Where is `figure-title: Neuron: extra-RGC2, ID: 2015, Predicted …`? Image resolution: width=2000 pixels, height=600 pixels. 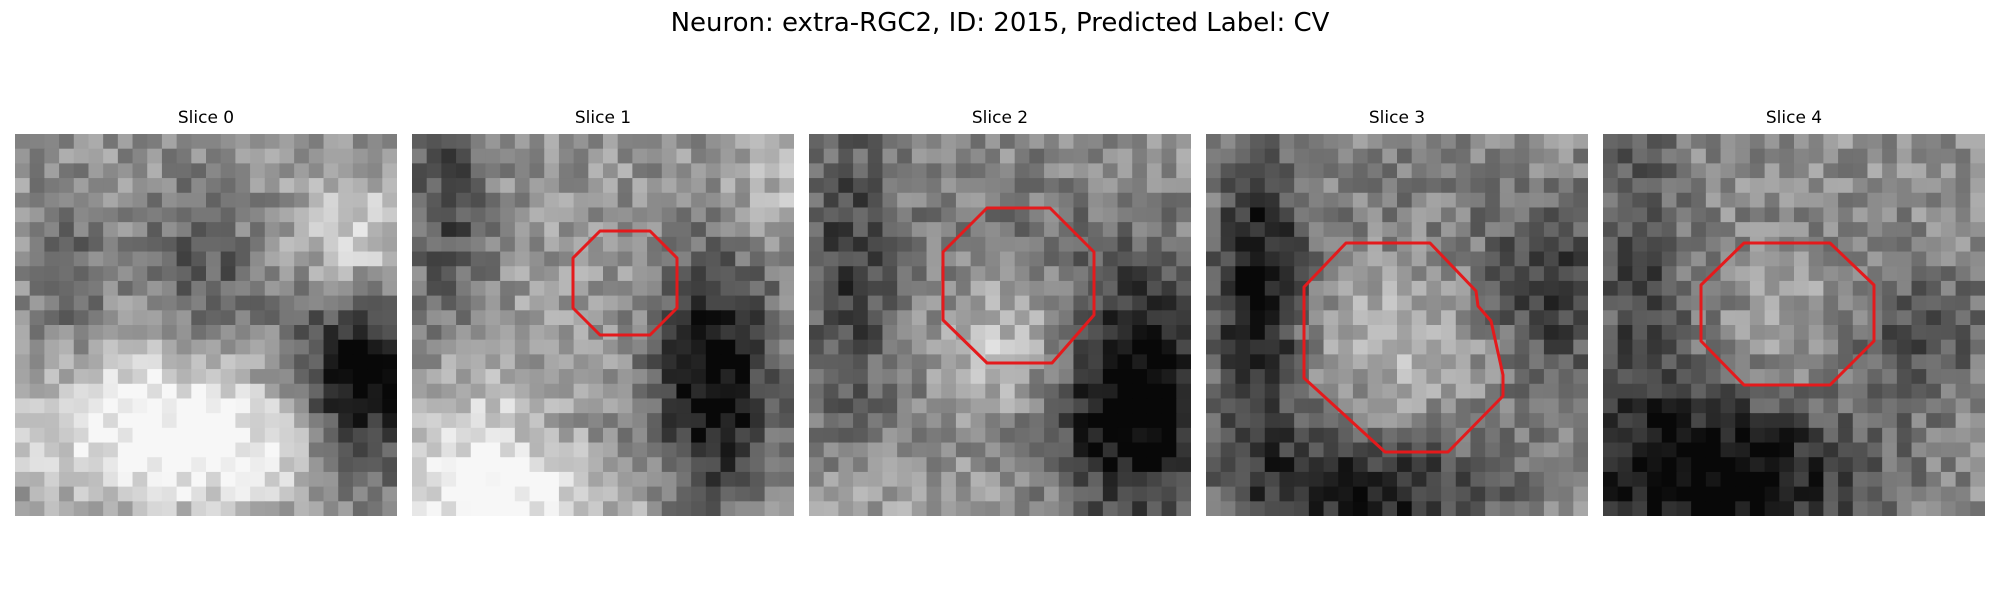 figure-title: Neuron: extra-RGC2, ID: 2015, Predicted … is located at coordinates (1000, 23).